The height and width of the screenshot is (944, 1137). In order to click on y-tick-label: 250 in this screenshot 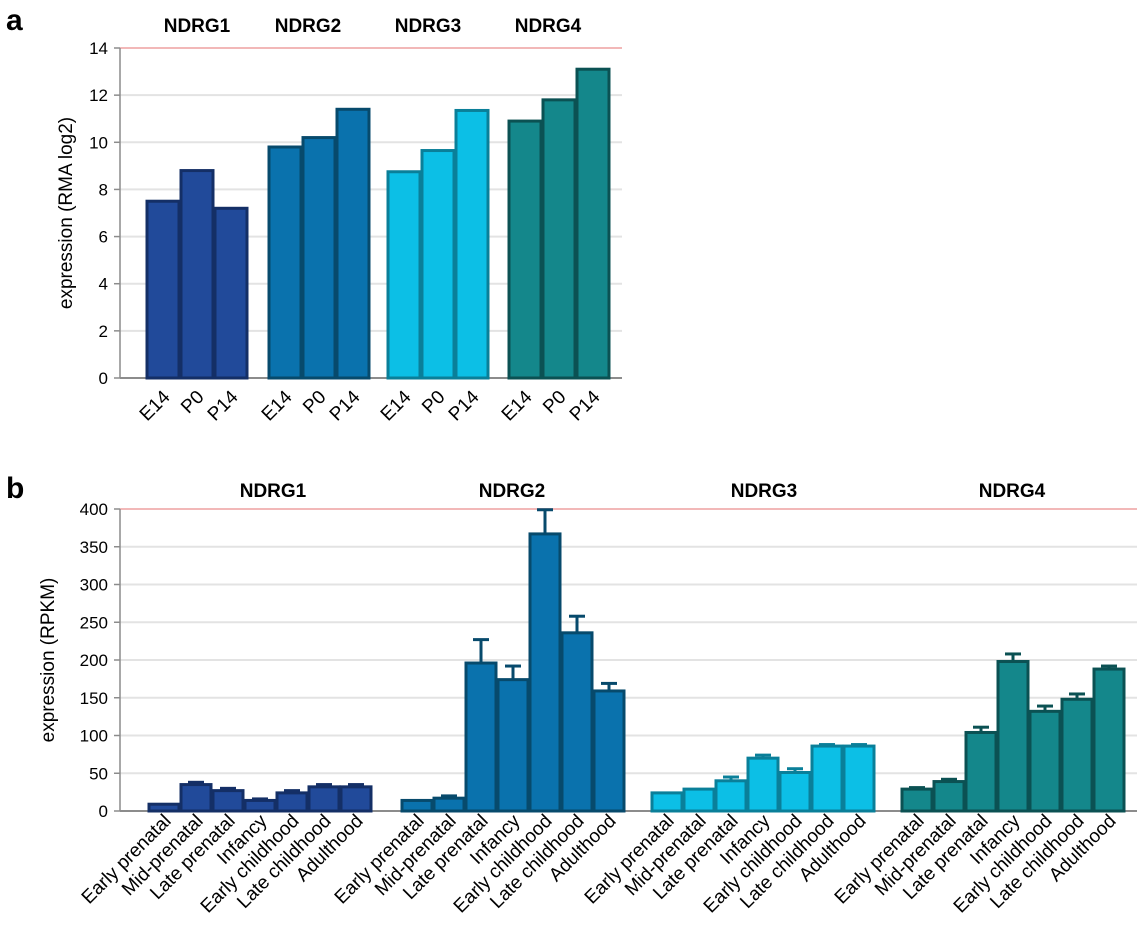, I will do `click(94, 622)`.